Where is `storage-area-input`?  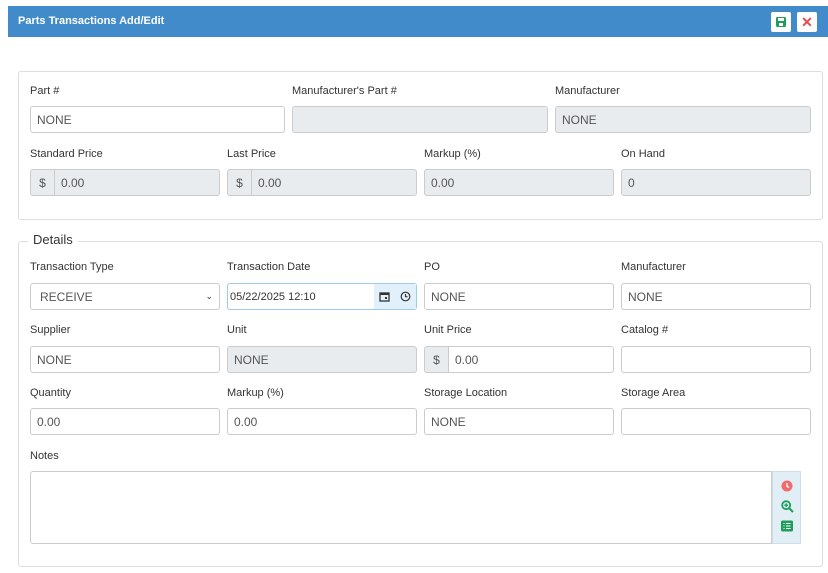
storage-area-input is located at coordinates (716, 421).